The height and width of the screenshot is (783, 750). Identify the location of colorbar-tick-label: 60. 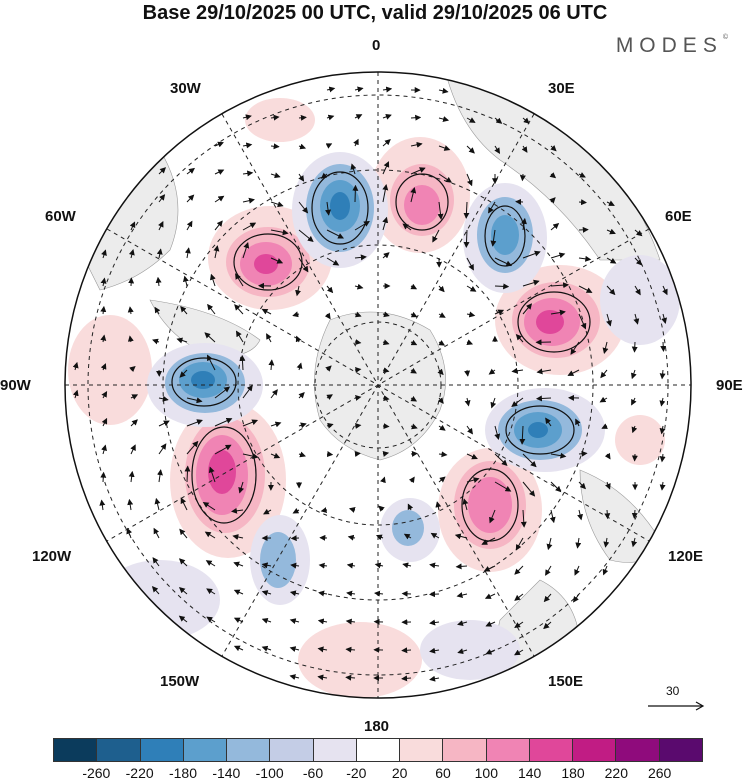
(443, 773).